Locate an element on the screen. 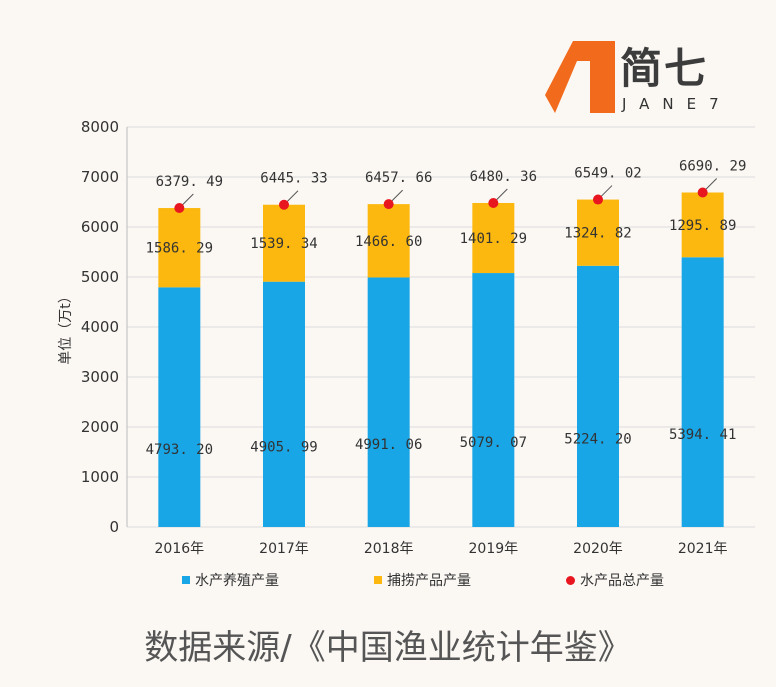  logo-name: 简七 is located at coordinates (664, 68).